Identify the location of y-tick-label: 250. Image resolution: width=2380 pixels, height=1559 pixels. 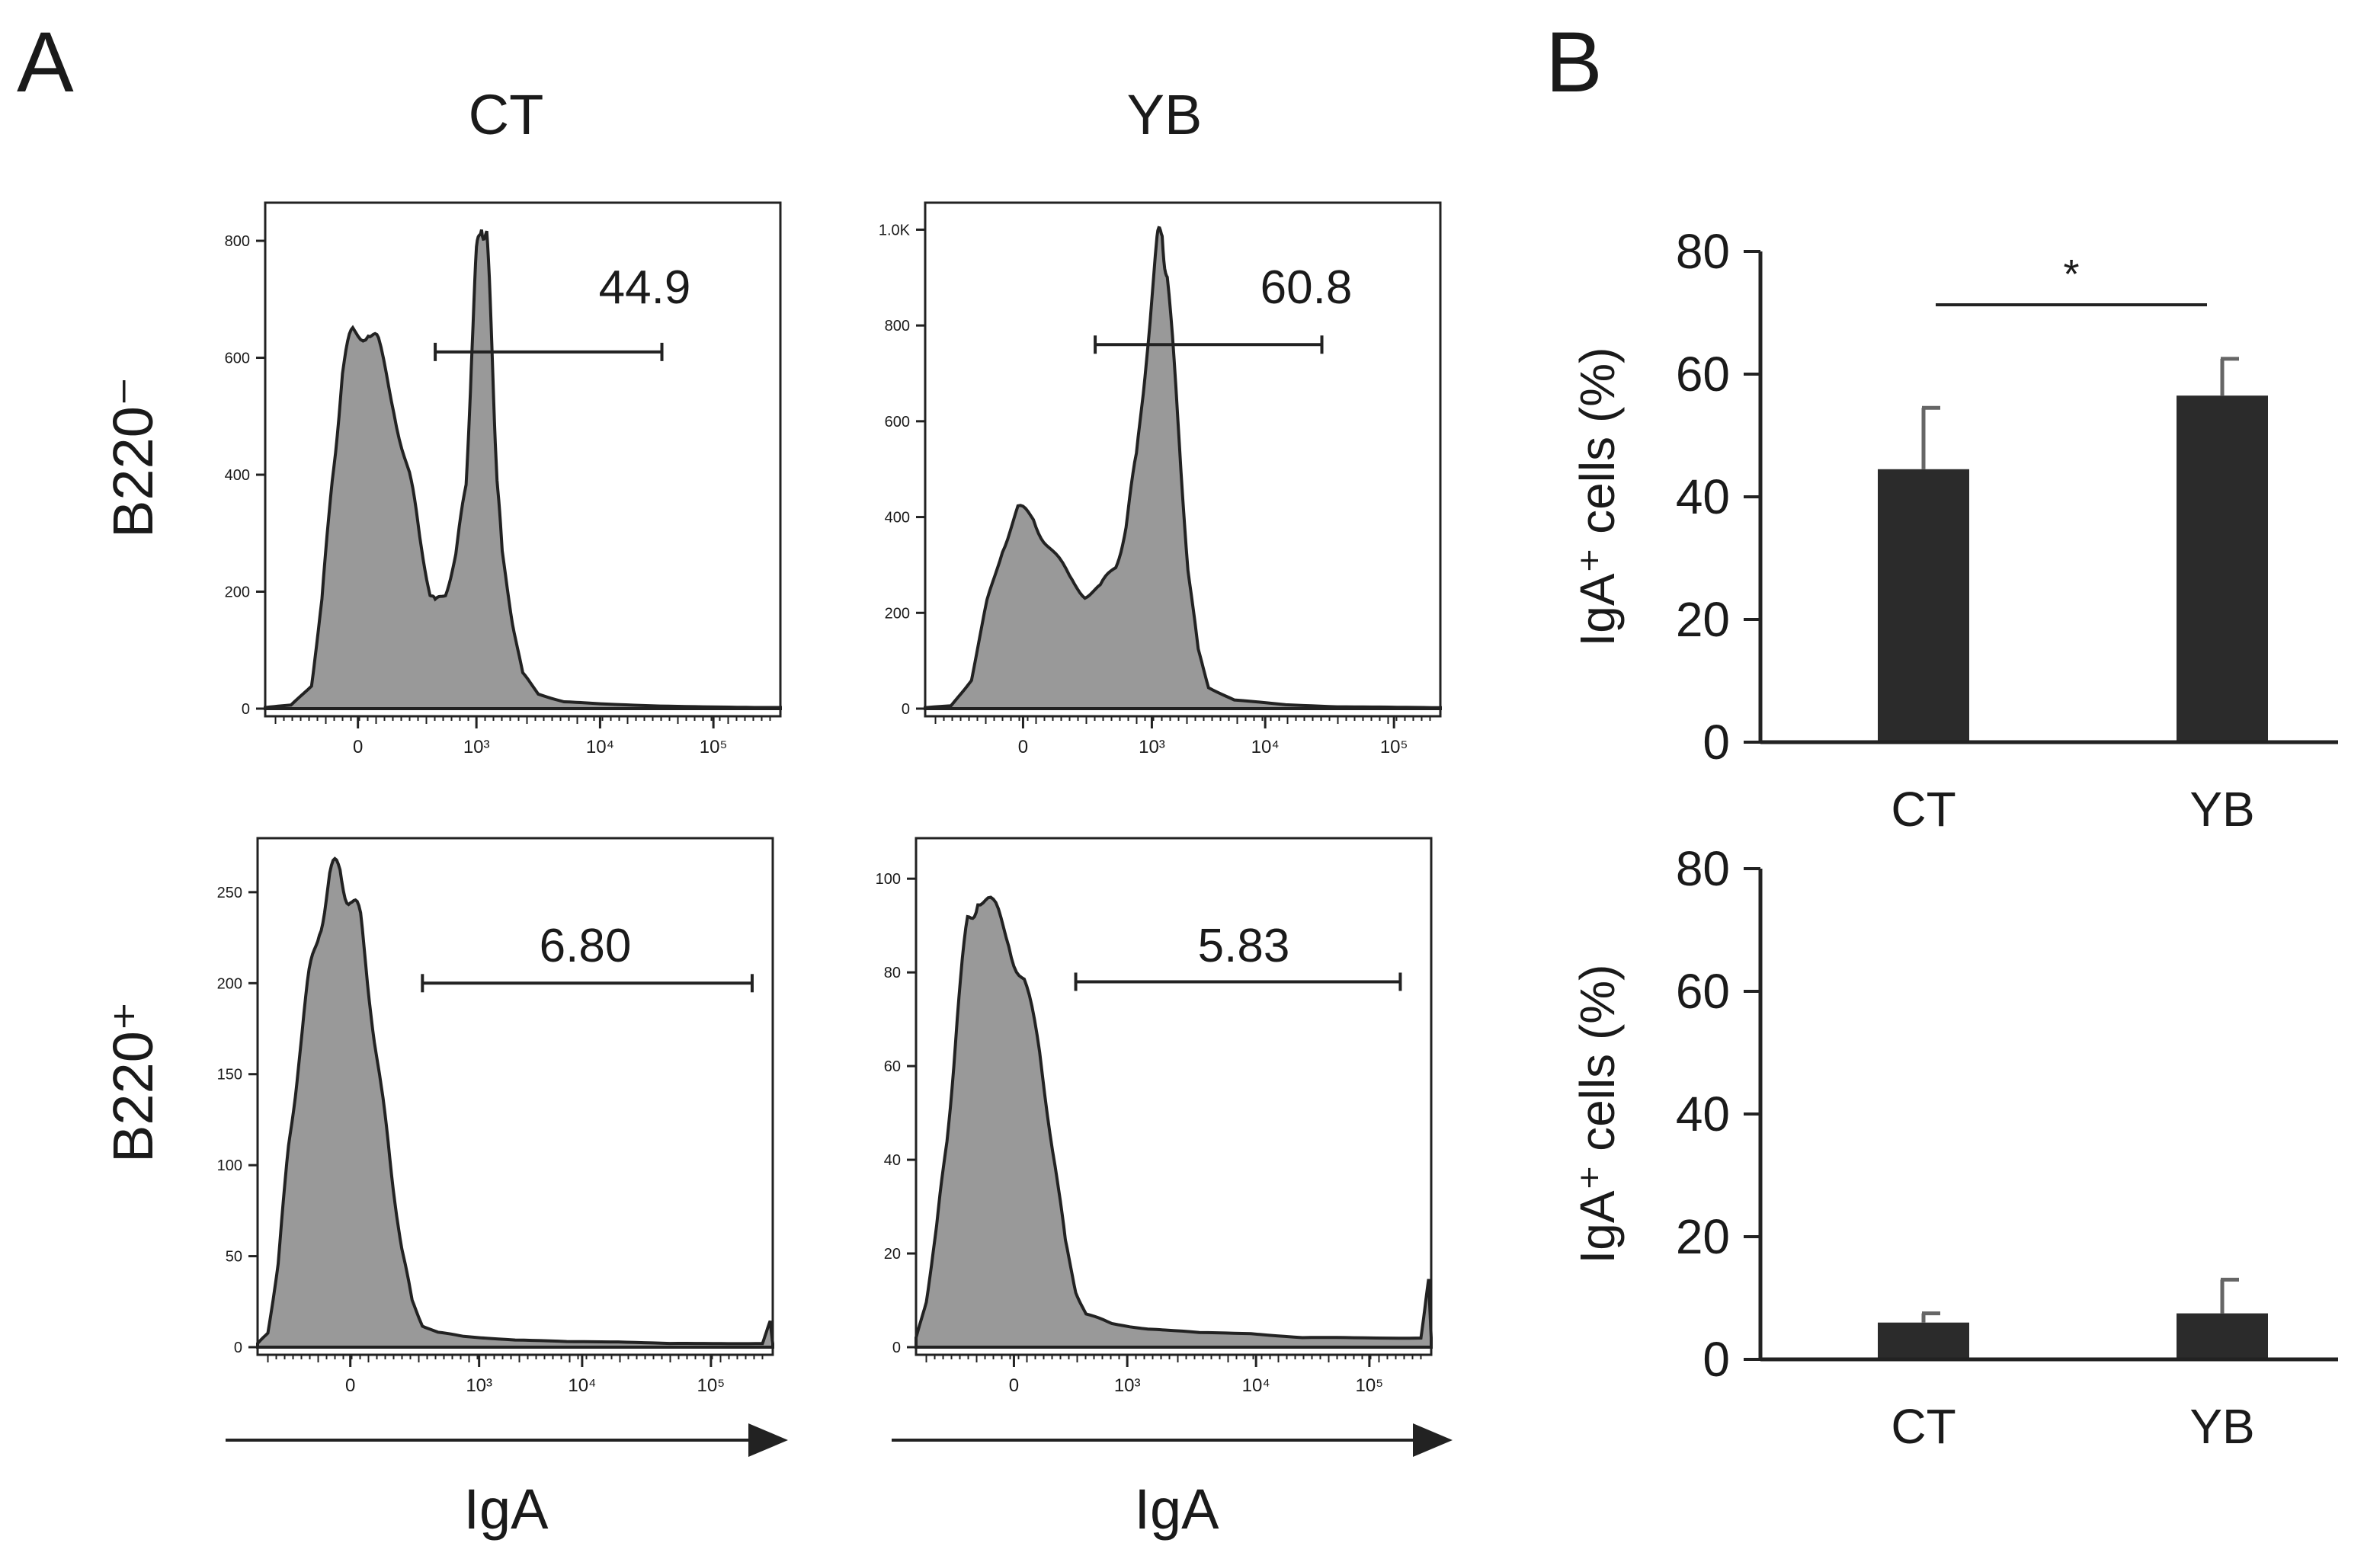
(229, 893).